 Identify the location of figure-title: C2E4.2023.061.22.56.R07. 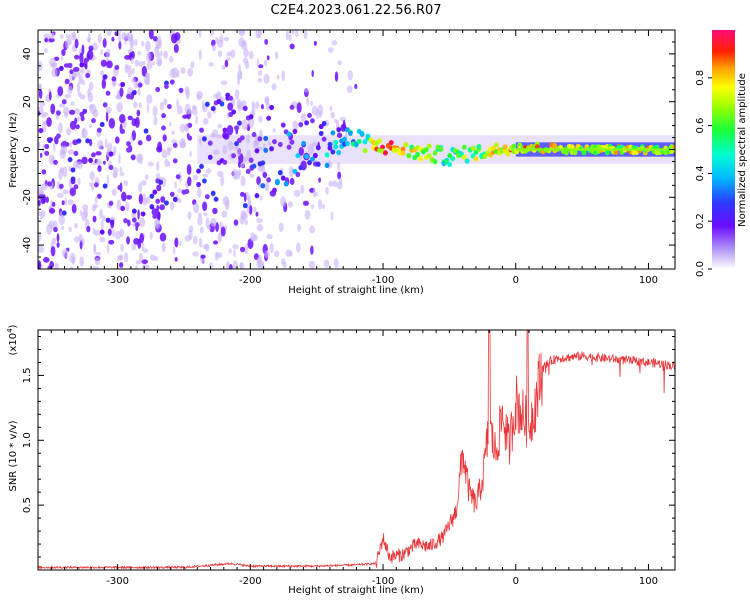
(355, 10).